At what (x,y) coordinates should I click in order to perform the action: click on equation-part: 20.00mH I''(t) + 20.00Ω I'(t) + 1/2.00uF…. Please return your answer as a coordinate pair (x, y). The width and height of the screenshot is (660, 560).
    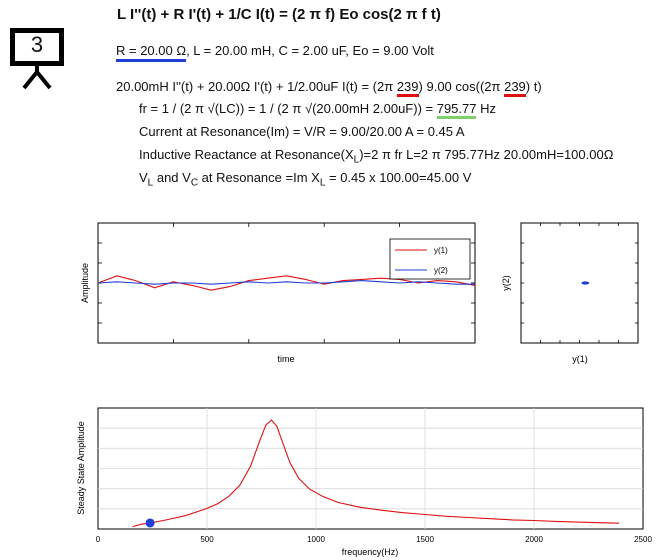
    Looking at the image, I should click on (256, 86).